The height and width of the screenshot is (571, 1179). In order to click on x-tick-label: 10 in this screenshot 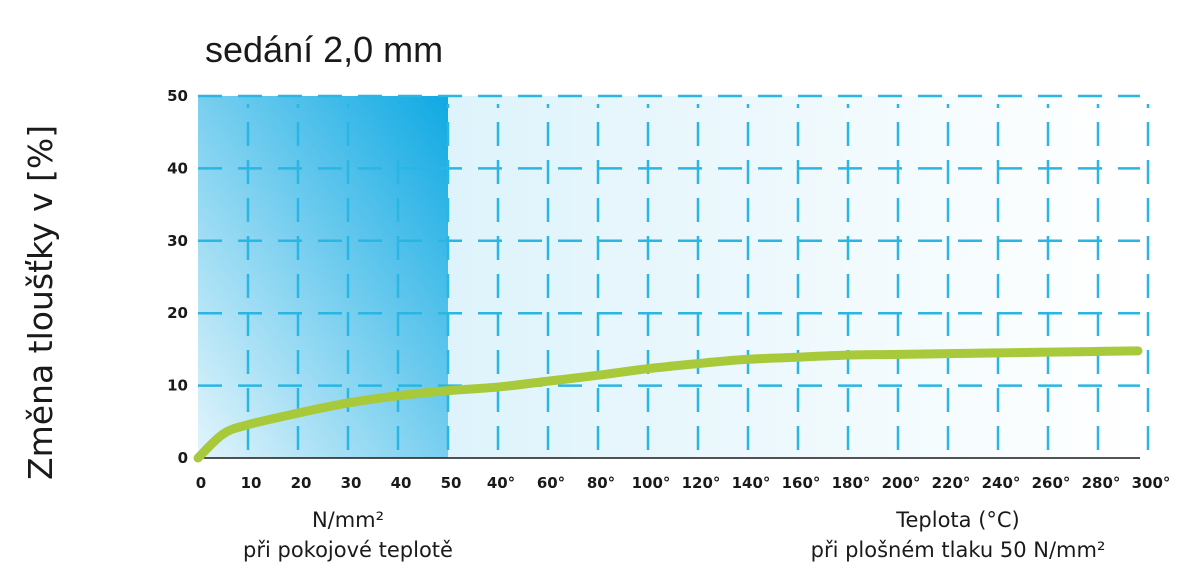, I will do `click(251, 483)`.